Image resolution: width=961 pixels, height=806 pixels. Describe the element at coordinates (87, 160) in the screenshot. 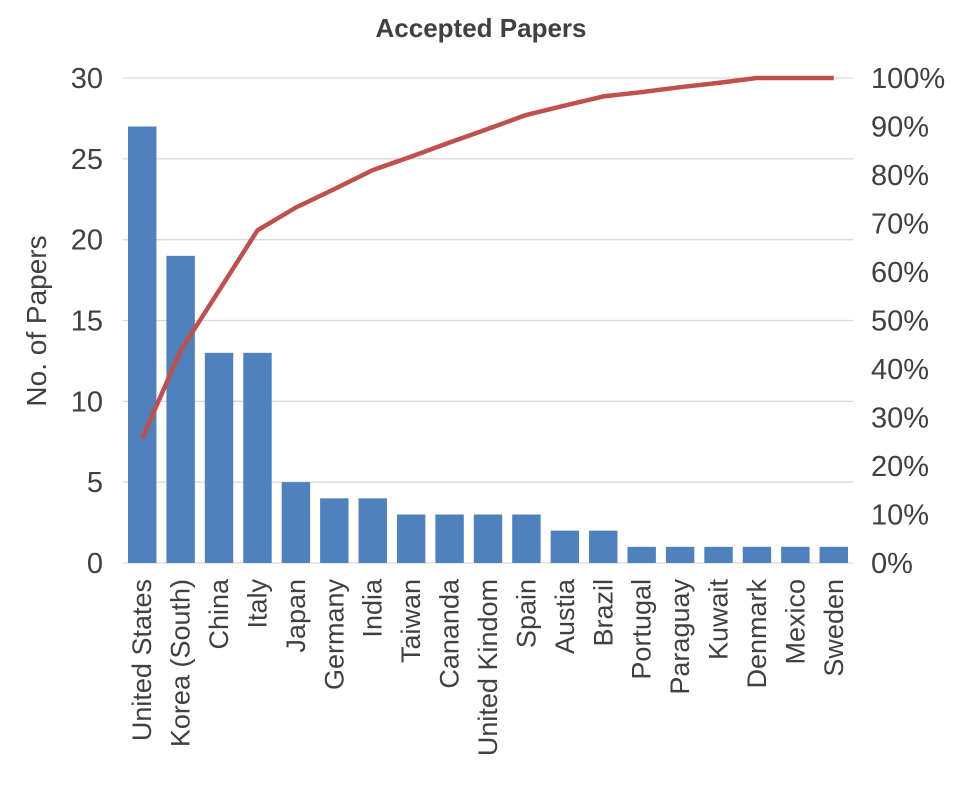

I see `y-tick-label: 25` at that location.